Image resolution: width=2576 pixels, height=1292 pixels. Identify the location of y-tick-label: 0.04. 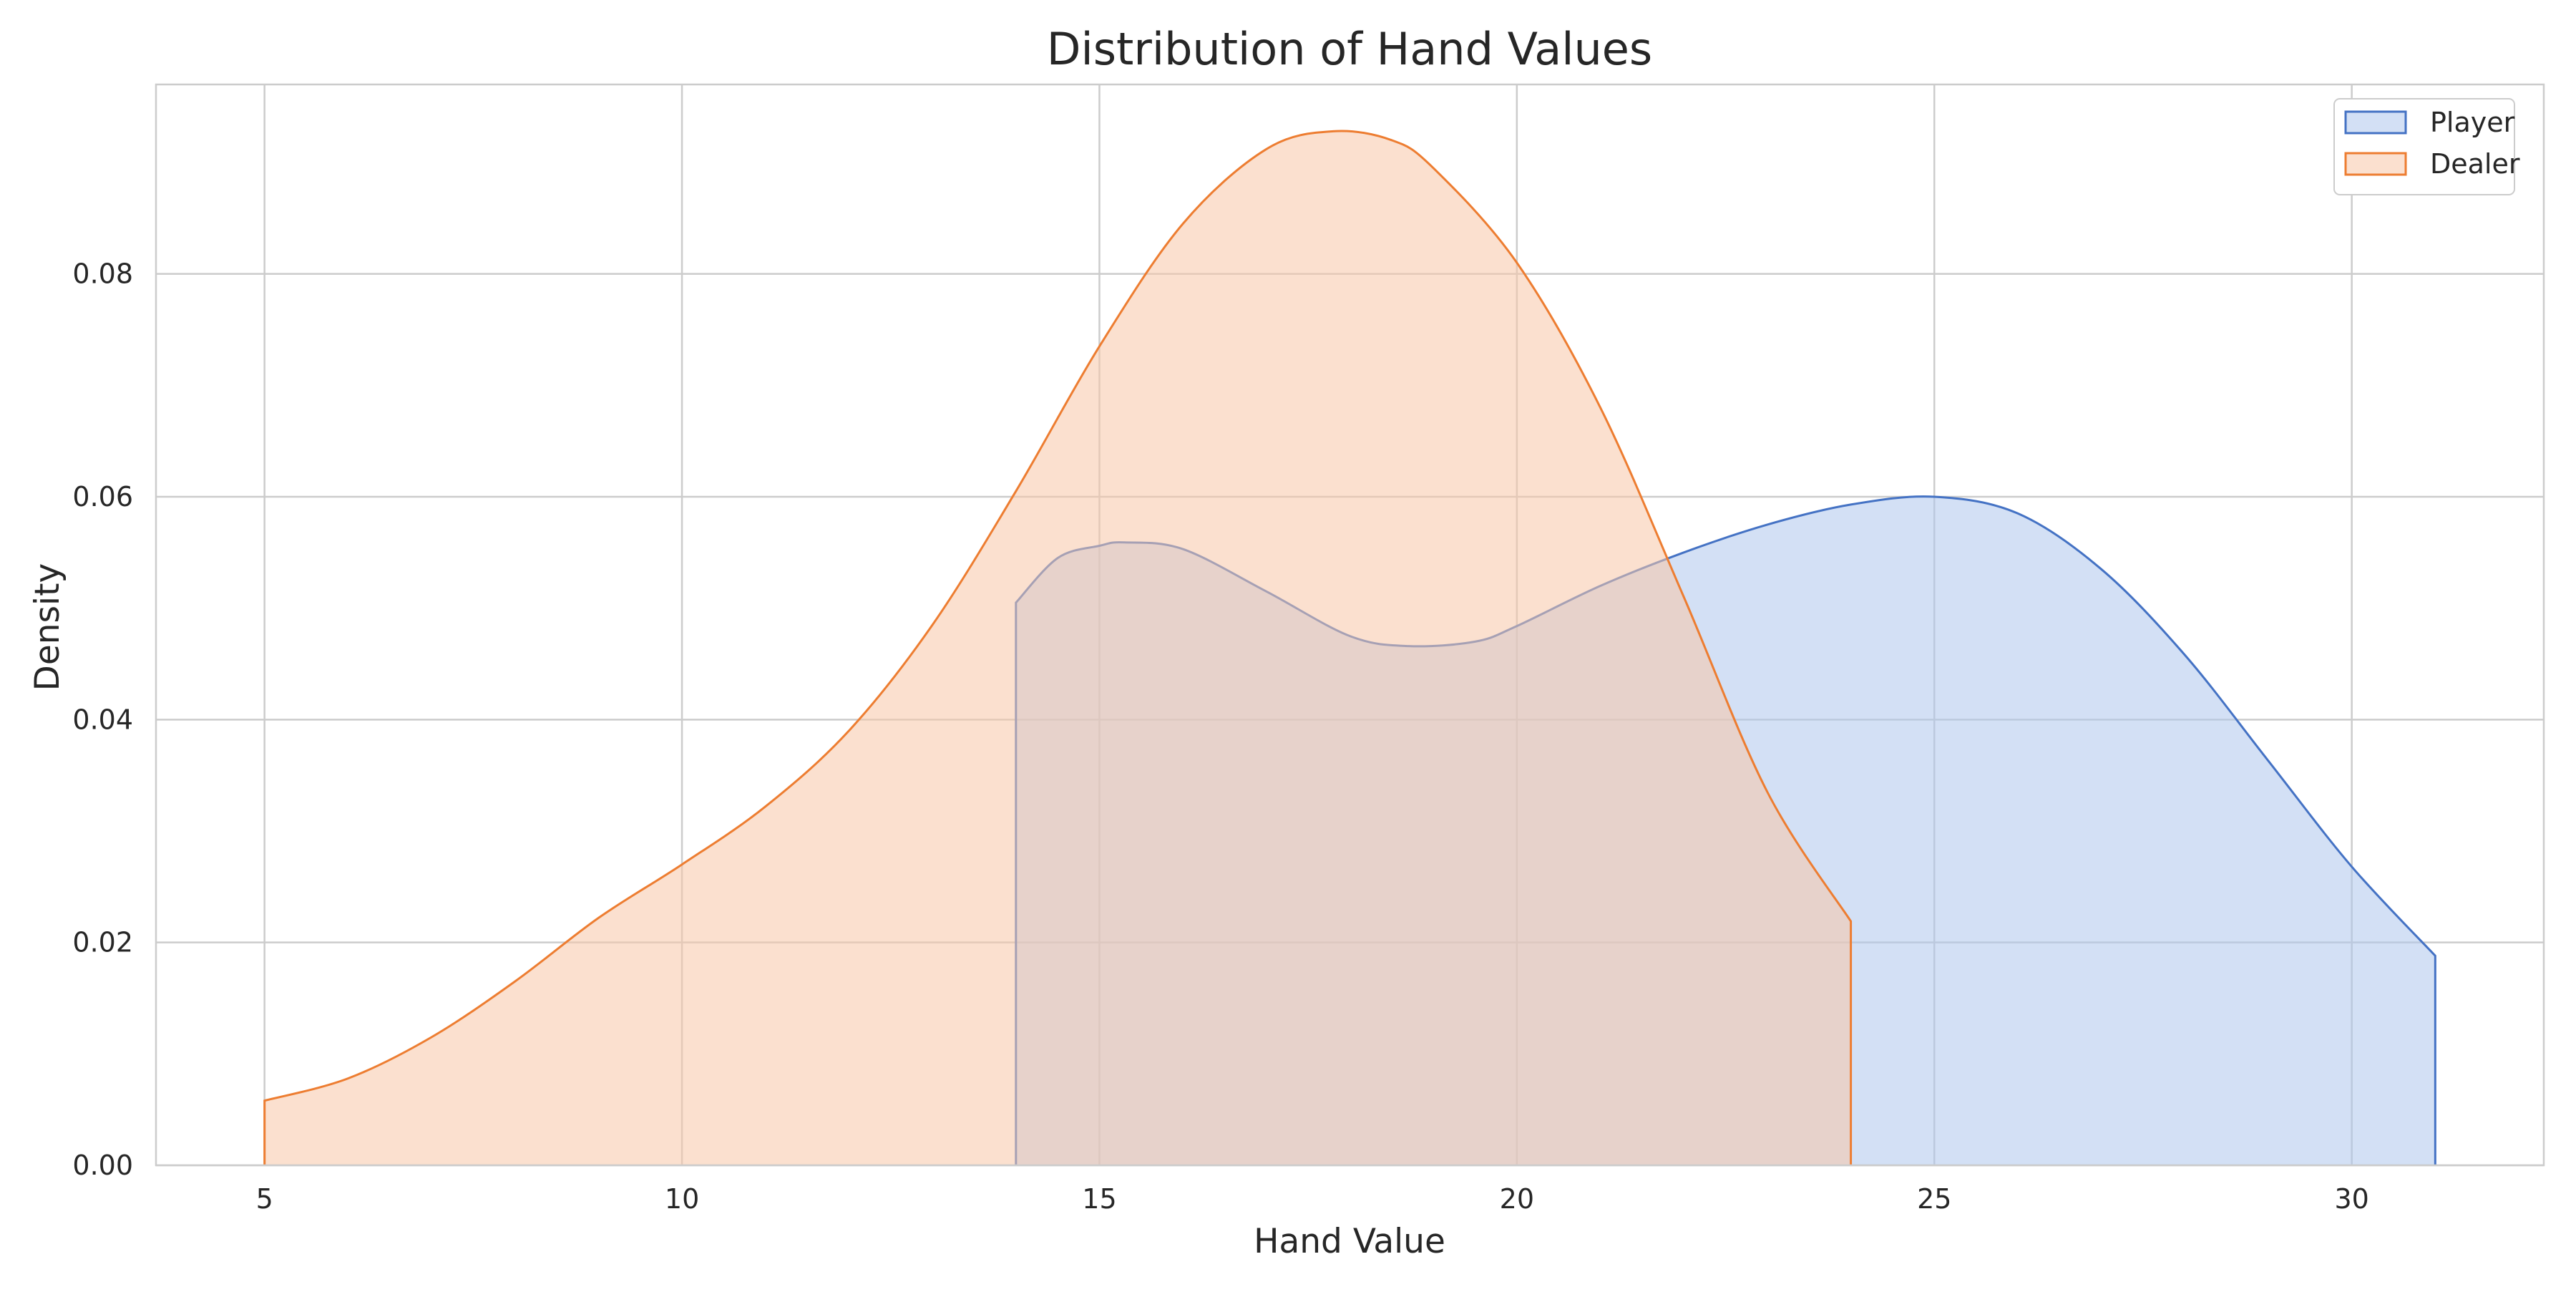
(102, 719).